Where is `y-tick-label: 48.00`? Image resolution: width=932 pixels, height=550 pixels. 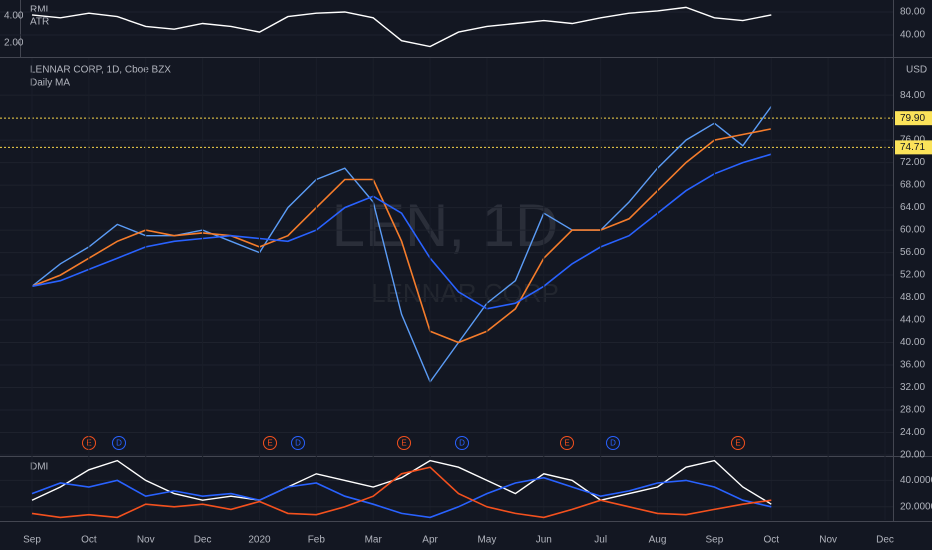 y-tick-label: 48.00 is located at coordinates (912, 297).